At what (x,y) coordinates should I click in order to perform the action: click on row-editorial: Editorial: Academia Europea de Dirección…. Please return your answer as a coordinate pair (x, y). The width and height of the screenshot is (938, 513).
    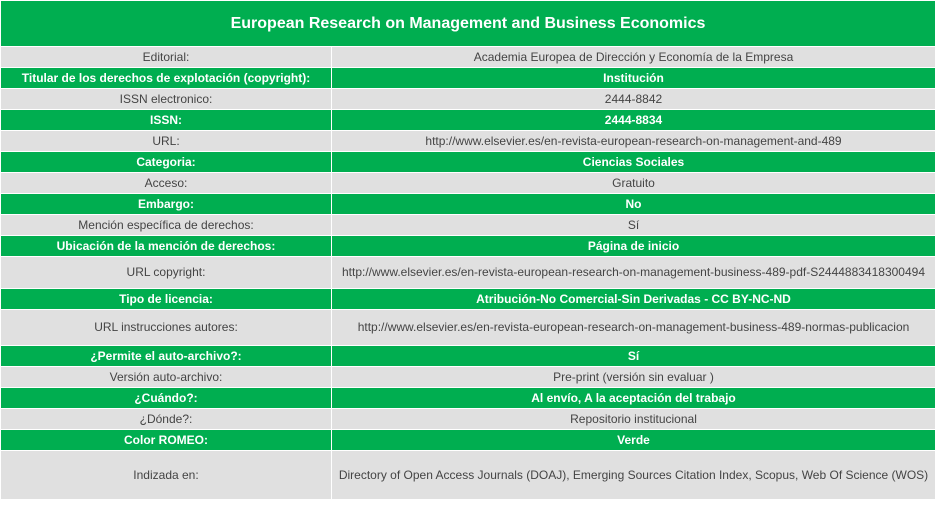
    Looking at the image, I should click on (468, 57).